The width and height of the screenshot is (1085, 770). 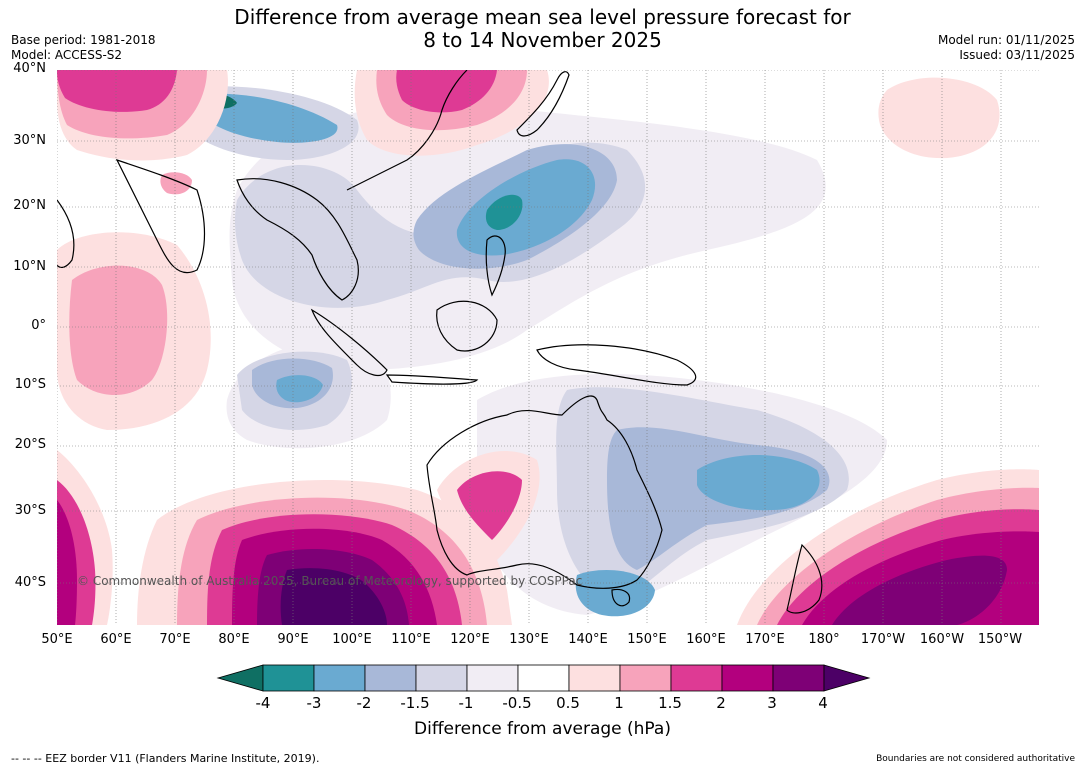 I want to click on lon-tick: 110°E, so click(x=411, y=639).